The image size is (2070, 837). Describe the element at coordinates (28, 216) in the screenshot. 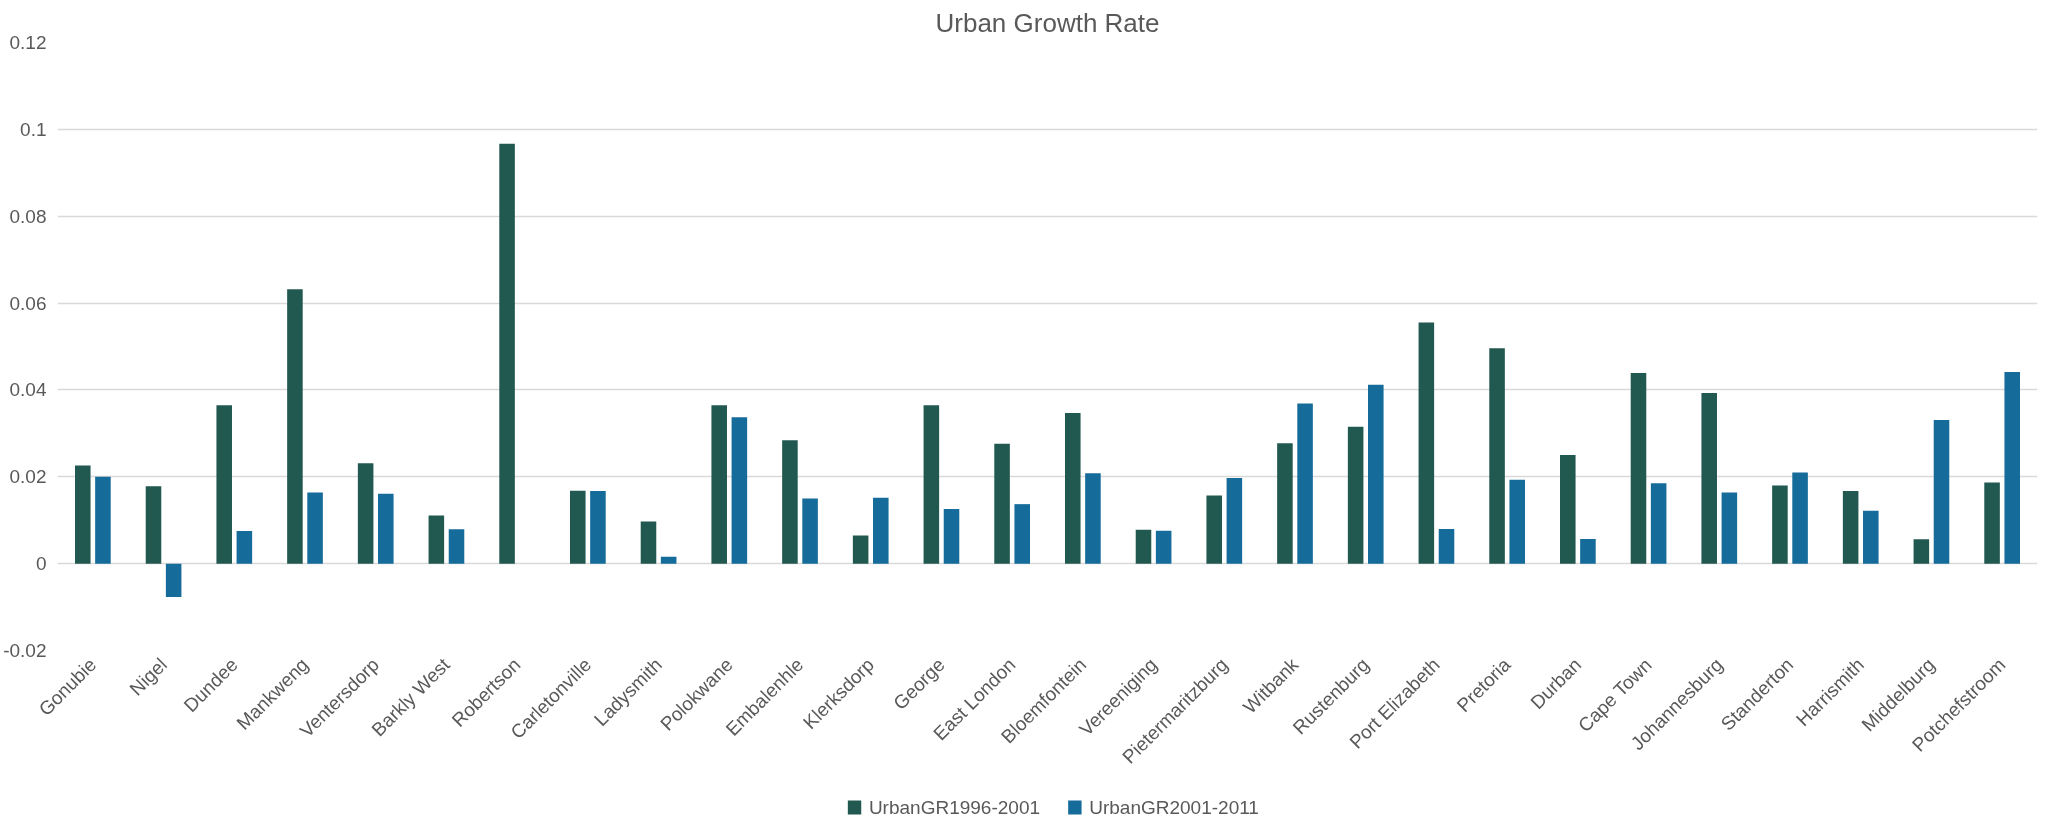

I see `y-tick-label: 0.08` at that location.